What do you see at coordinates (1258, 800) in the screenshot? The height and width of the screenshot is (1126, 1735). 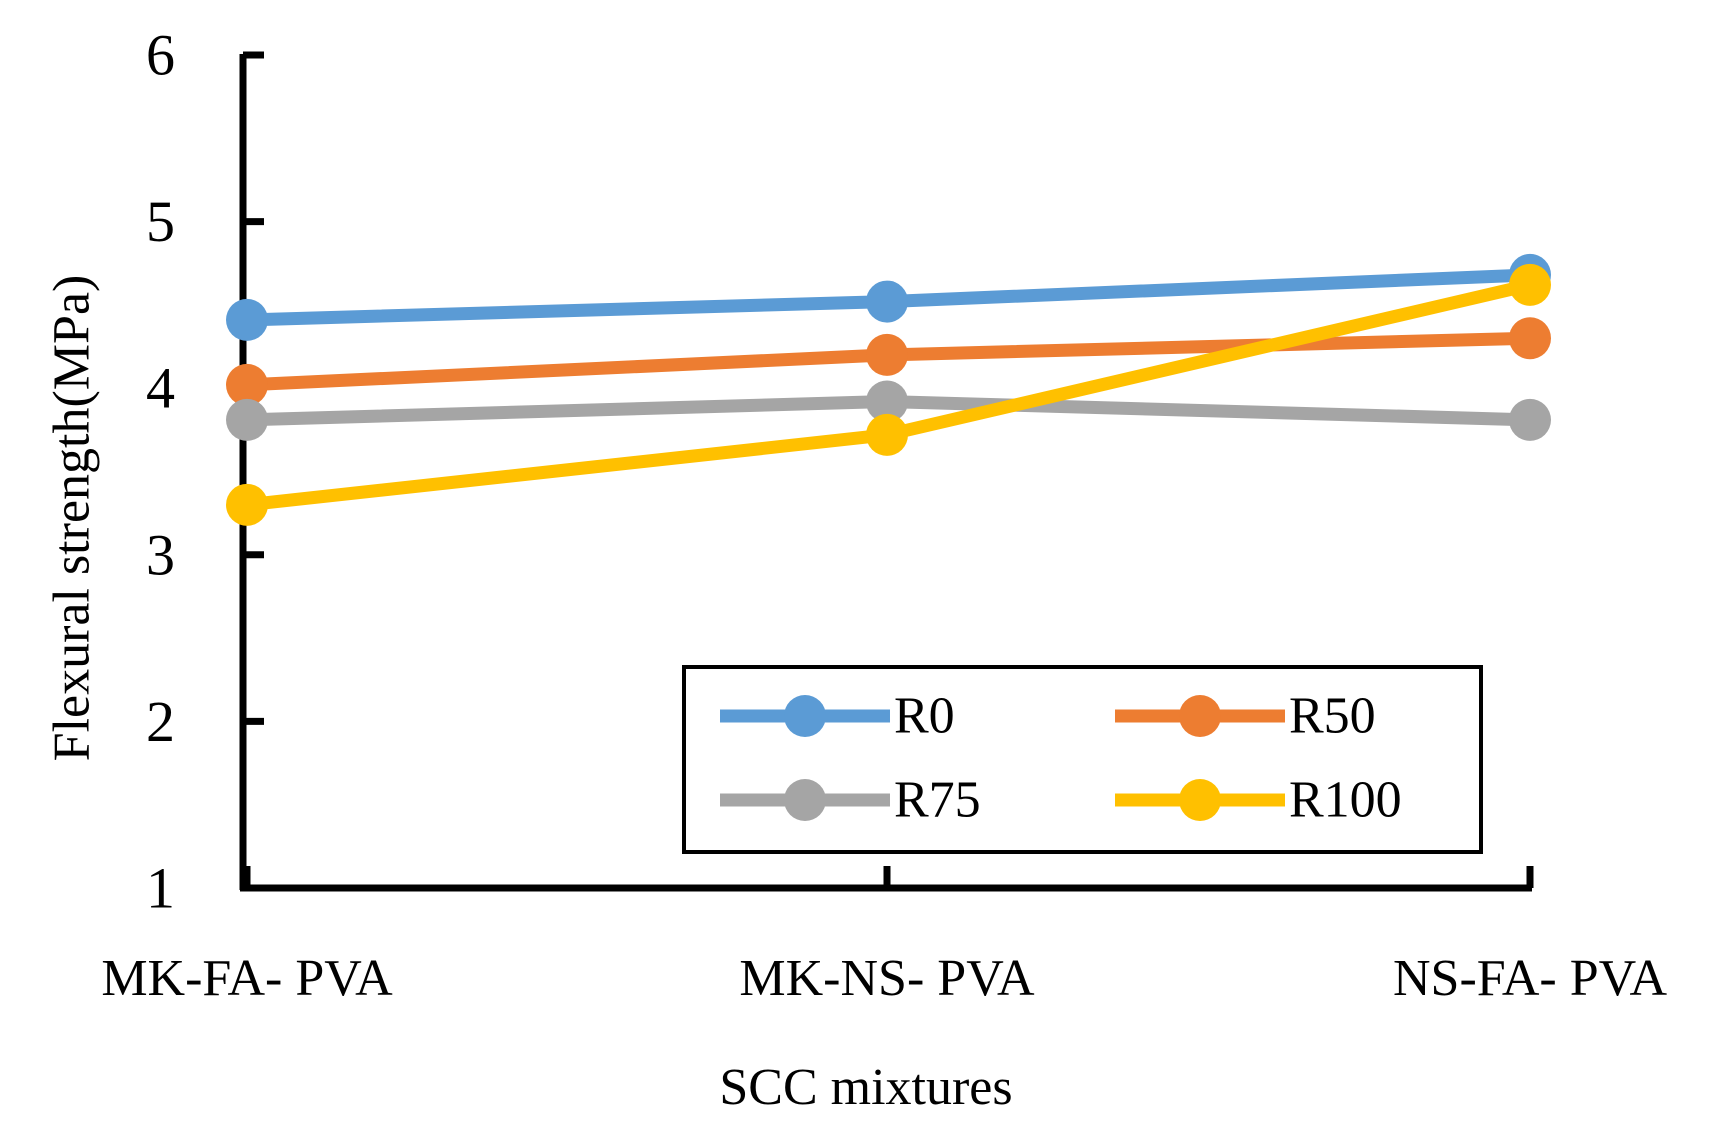 I see `legend-item-r100: R100` at bounding box center [1258, 800].